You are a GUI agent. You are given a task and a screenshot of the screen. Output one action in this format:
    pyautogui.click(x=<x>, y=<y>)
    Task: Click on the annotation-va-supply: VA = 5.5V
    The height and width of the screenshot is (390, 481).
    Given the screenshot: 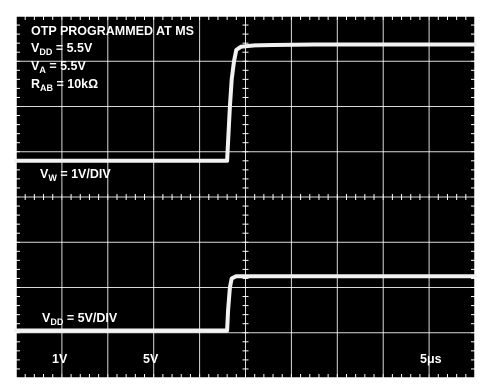 What is the action you would take?
    pyautogui.click(x=58, y=66)
    